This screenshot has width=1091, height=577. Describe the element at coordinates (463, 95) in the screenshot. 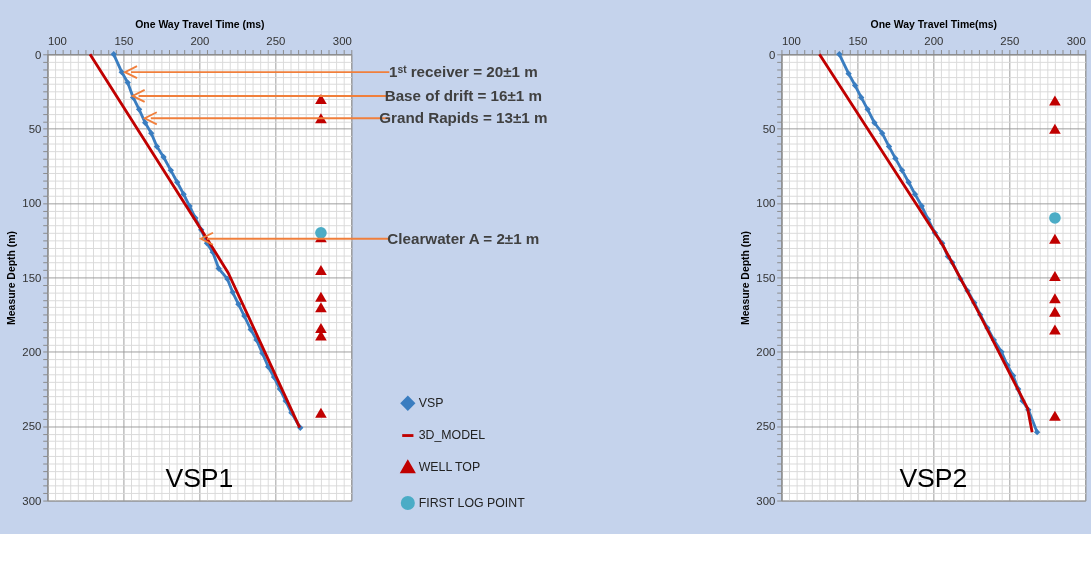

I see `annotation: Base of drift = 16±1 m` at that location.